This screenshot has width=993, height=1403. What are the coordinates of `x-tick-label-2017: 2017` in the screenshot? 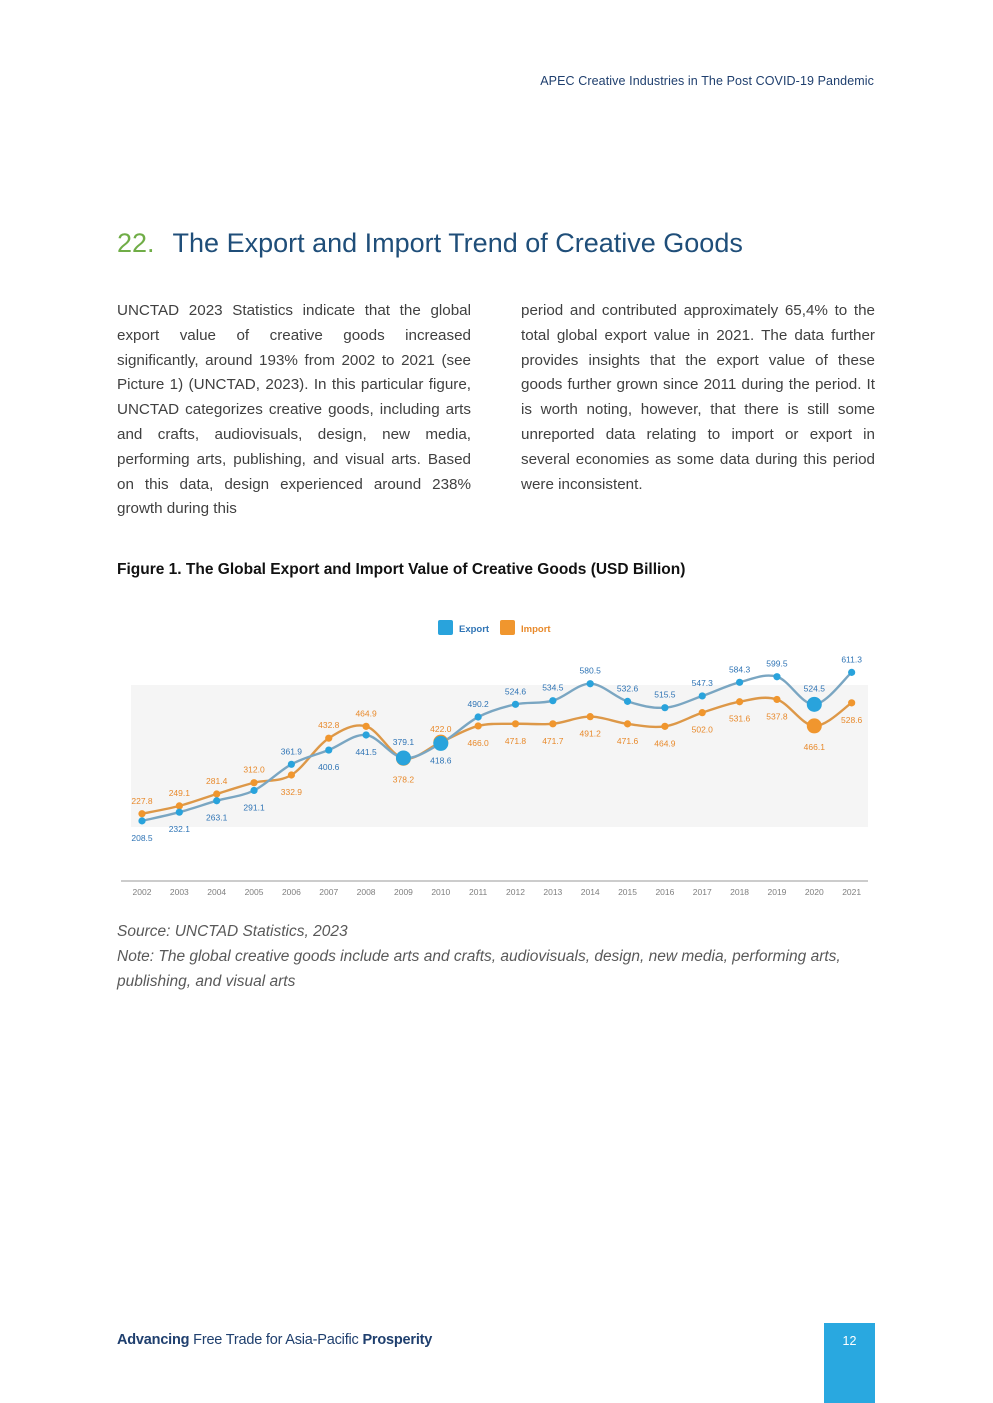 It's located at (702, 892).